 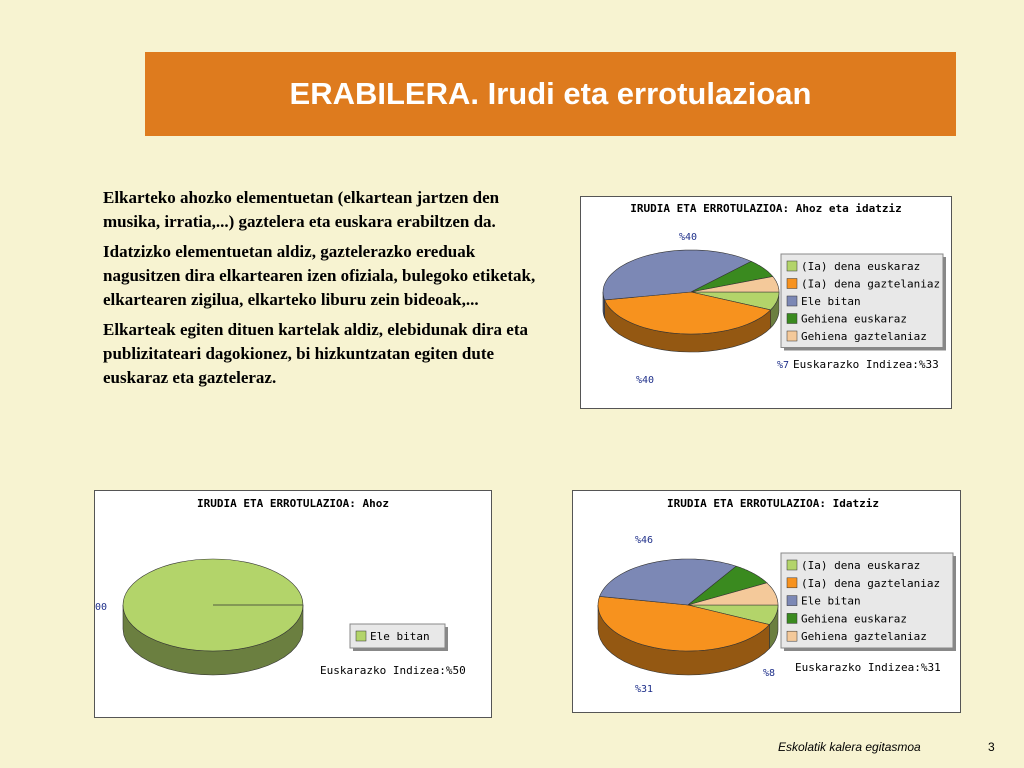 What do you see at coordinates (783, 365) in the screenshot?
I see `slice-label: %7` at bounding box center [783, 365].